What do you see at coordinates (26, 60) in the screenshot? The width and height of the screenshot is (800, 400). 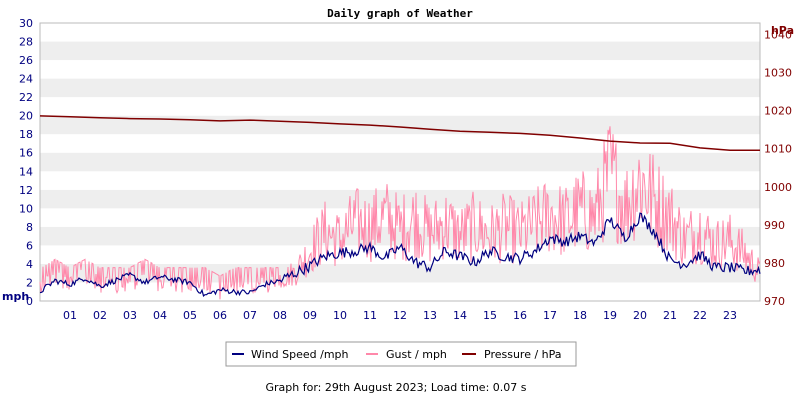 I see `left-tick-label: 26` at bounding box center [26, 60].